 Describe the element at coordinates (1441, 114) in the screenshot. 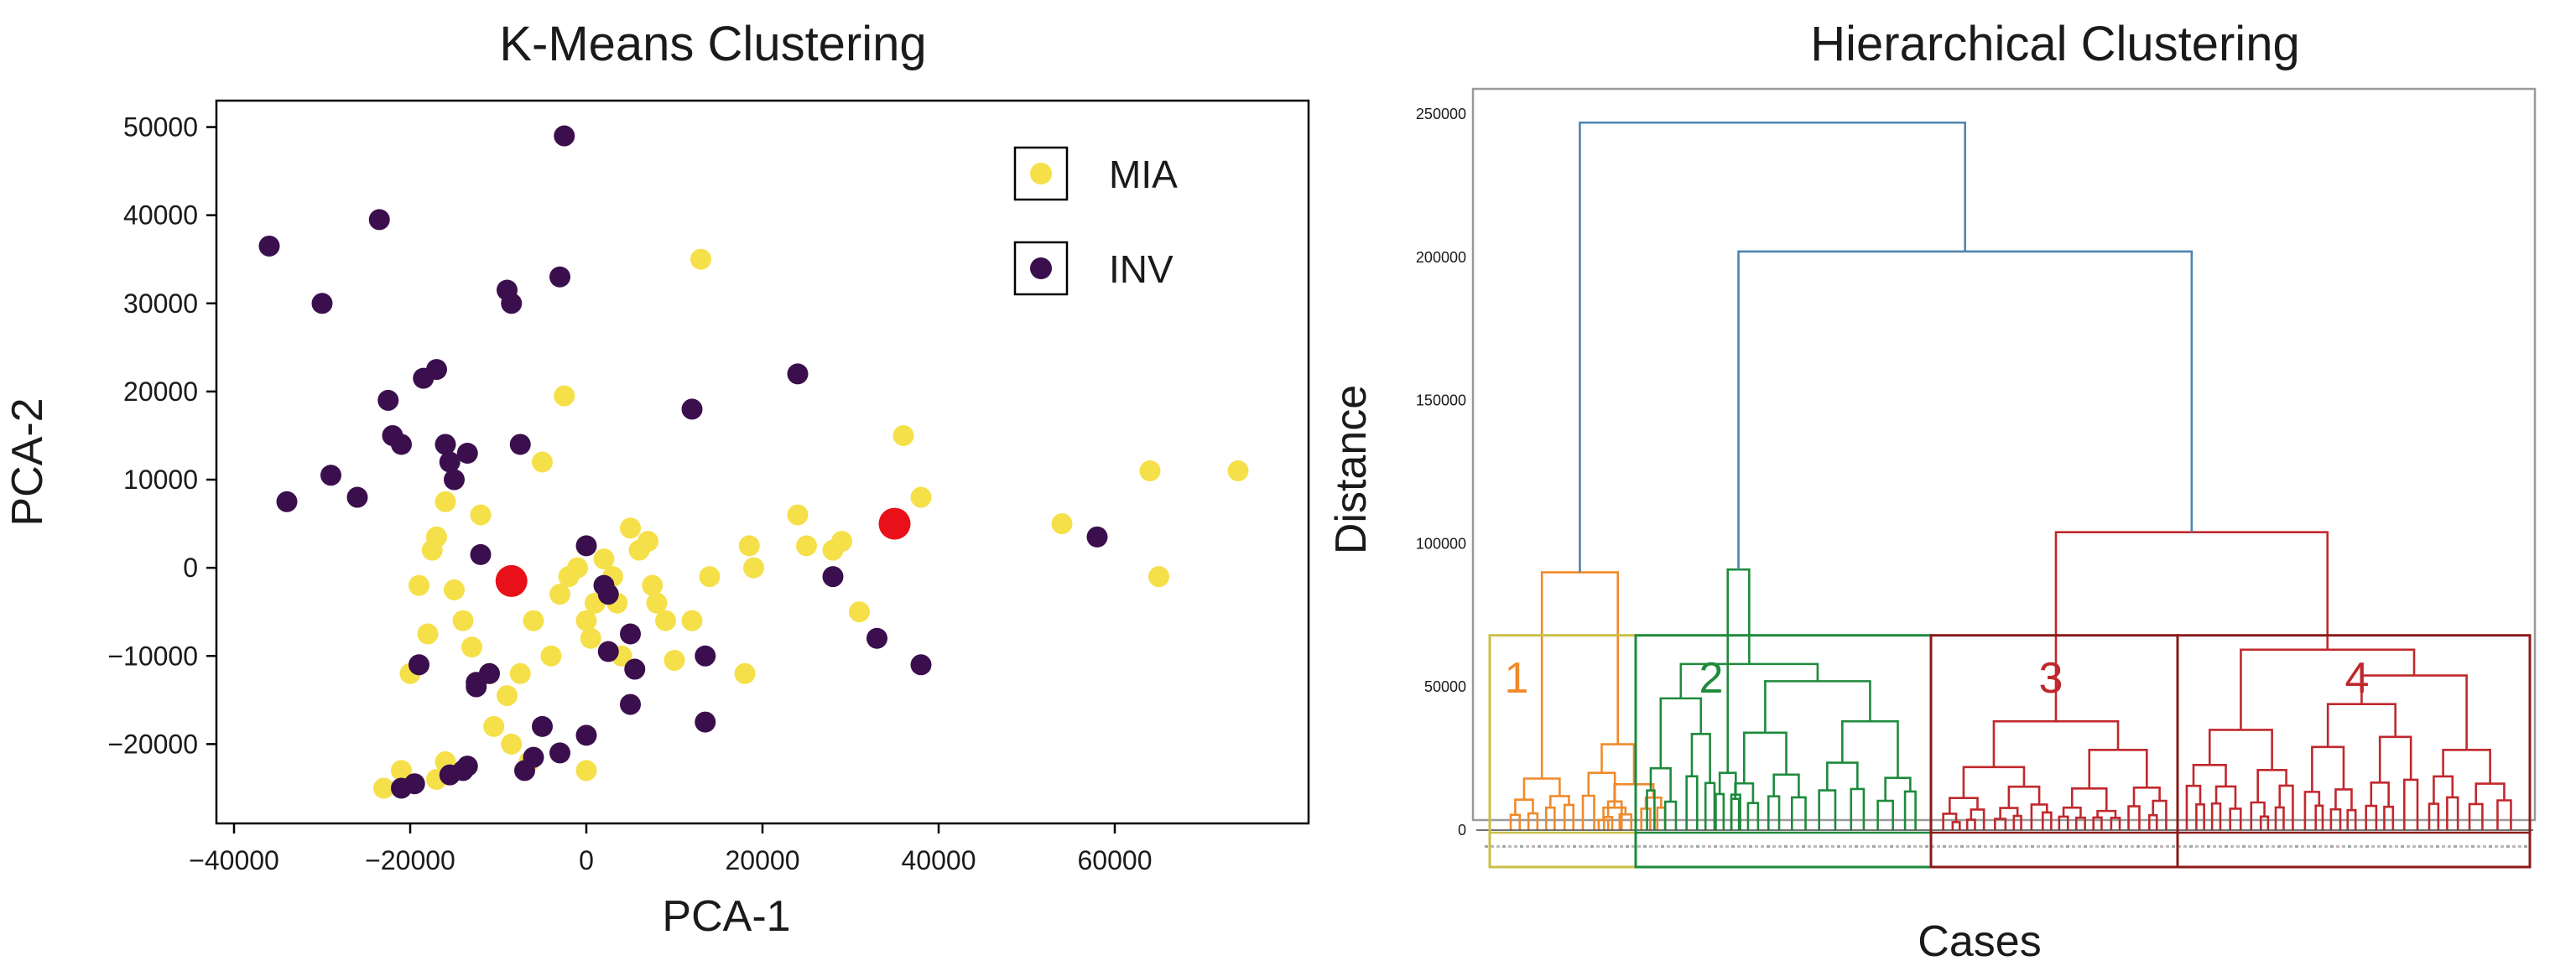

I see `y-tick-label: 250000` at that location.